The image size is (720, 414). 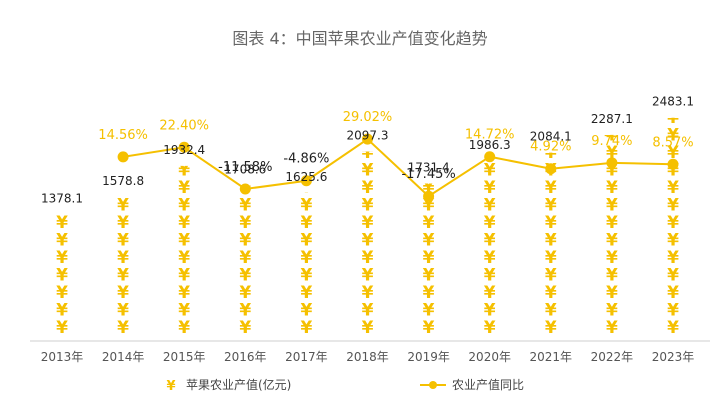 I want to click on growth-label: 8.57%, so click(x=672, y=142).